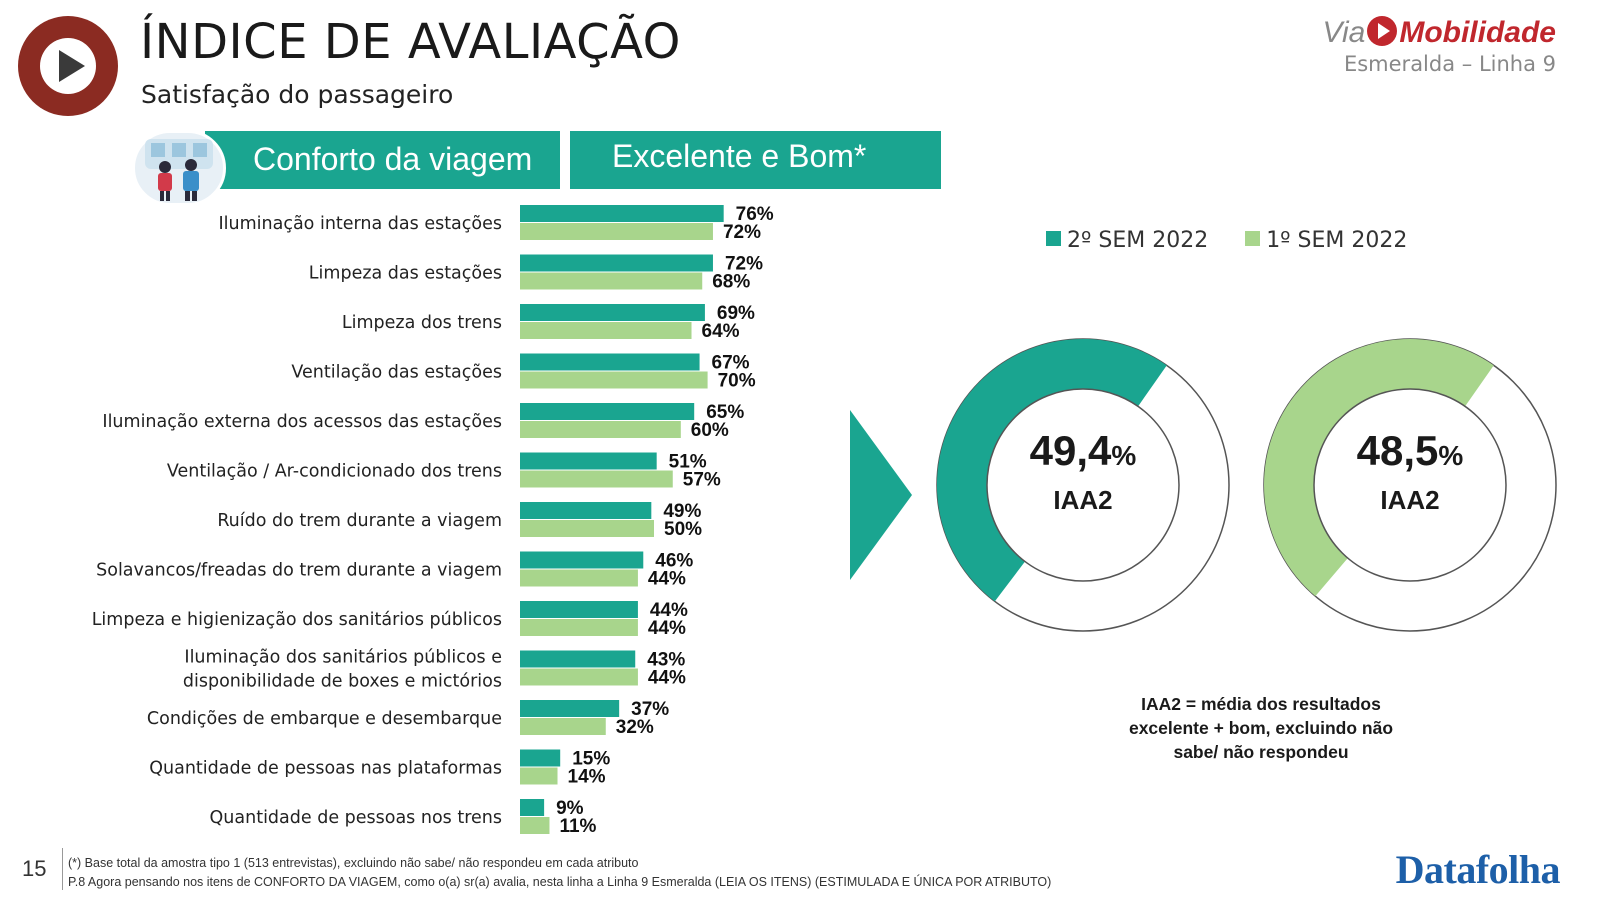 This screenshot has width=1600, height=900. What do you see at coordinates (410, 42) in the screenshot?
I see `page-title: ÍNDICE DE AVALIAÇÃO` at bounding box center [410, 42].